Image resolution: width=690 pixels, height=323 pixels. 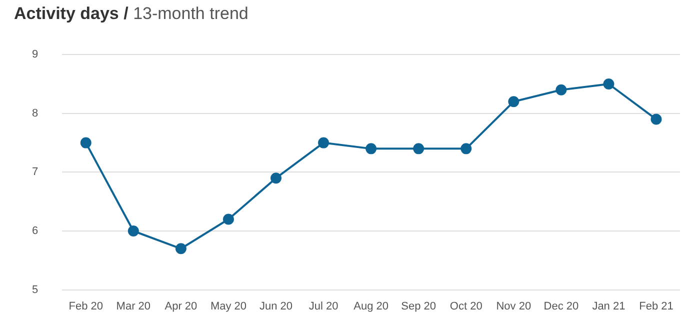 I want to click on chart-title: Activity days /, so click(x=71, y=13).